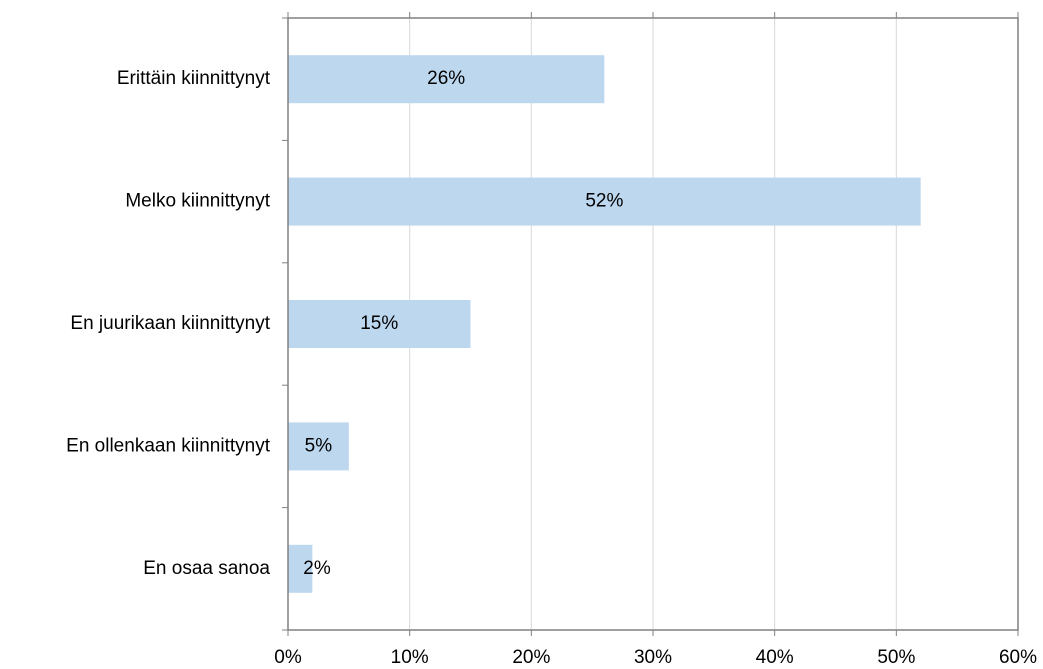 The image size is (1043, 669). What do you see at coordinates (653, 657) in the screenshot?
I see `x-tick-label: 30%` at bounding box center [653, 657].